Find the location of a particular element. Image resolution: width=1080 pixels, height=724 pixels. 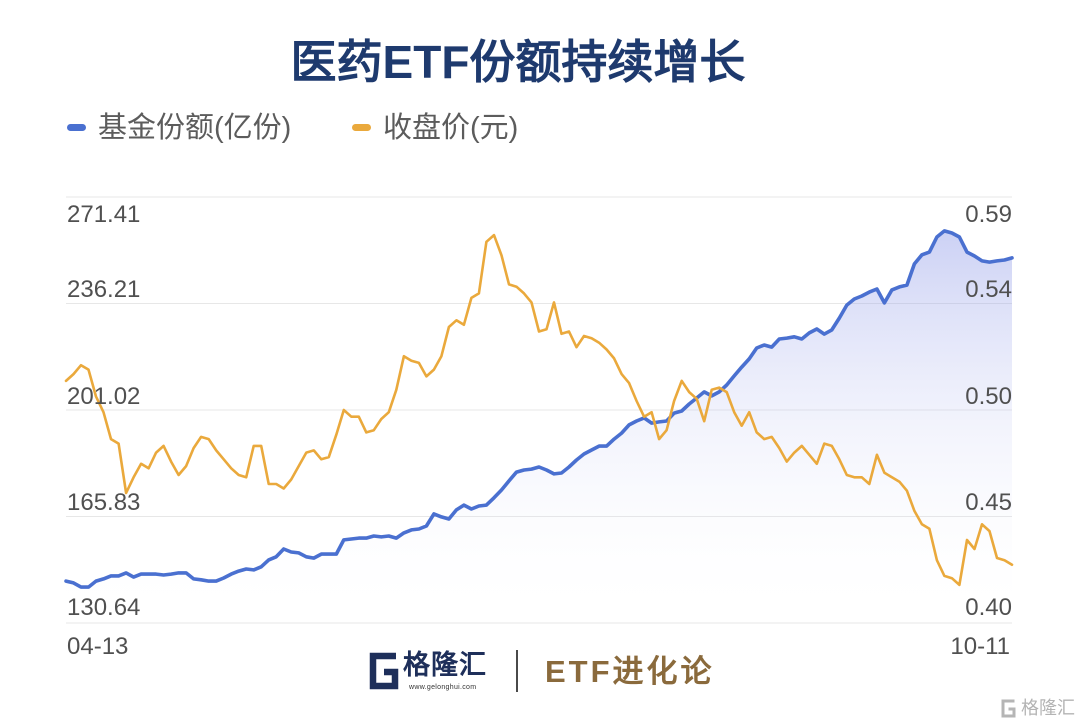

legend-label-fund-shares: 基金份额(亿份) is located at coordinates (195, 128).